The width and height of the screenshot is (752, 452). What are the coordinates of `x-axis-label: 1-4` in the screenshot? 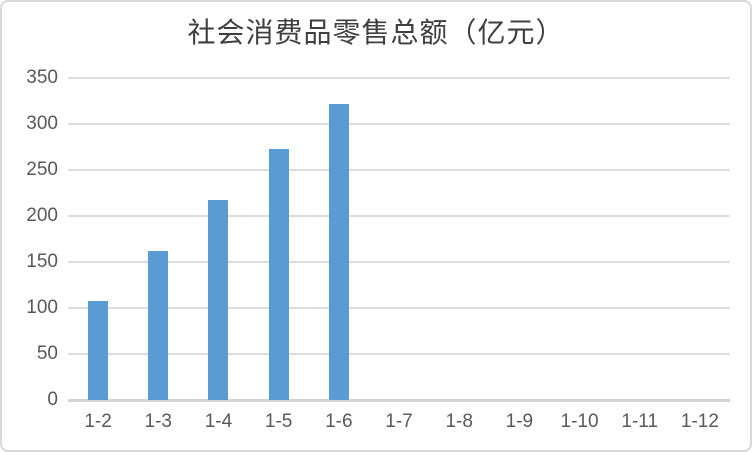 It's located at (218, 421).